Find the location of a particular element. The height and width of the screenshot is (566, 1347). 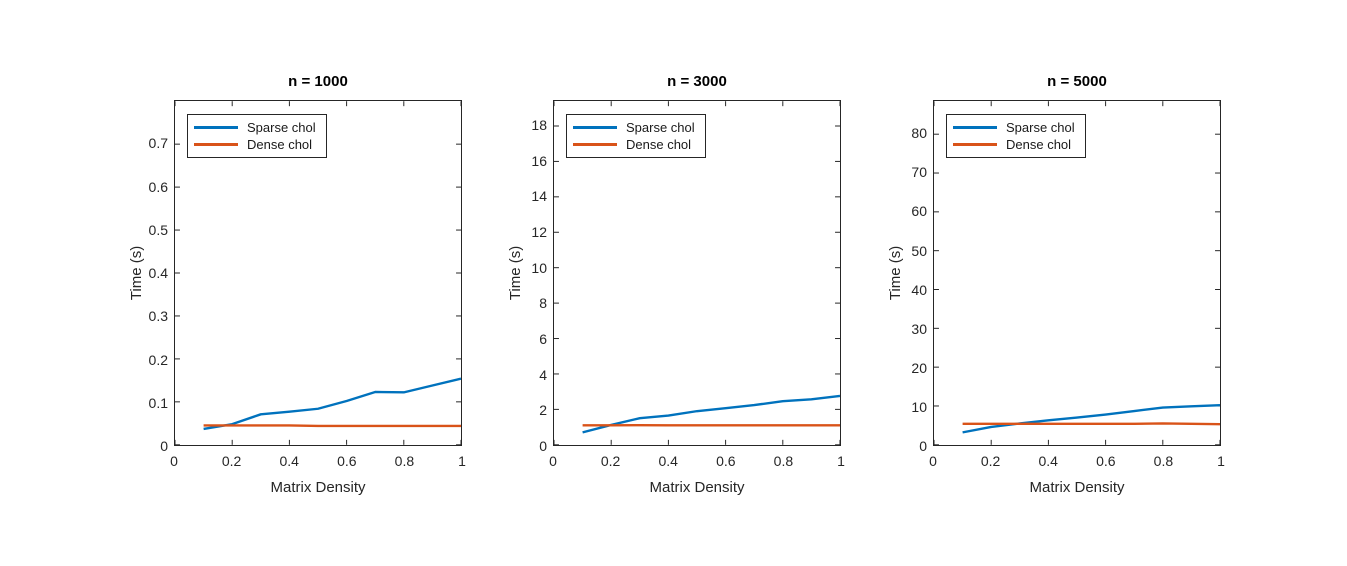

y-tick-label: 12 is located at coordinates (539, 231).